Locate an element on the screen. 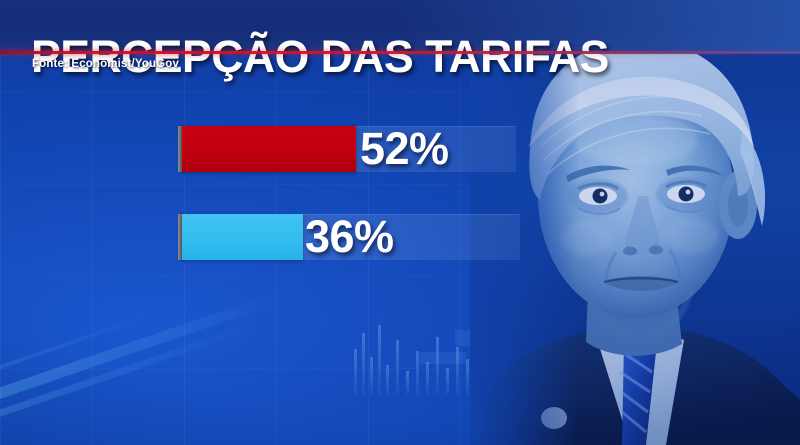 The height and width of the screenshot is (445, 800). source-label: Fonte: Economist/YouGov is located at coordinates (105, 64).